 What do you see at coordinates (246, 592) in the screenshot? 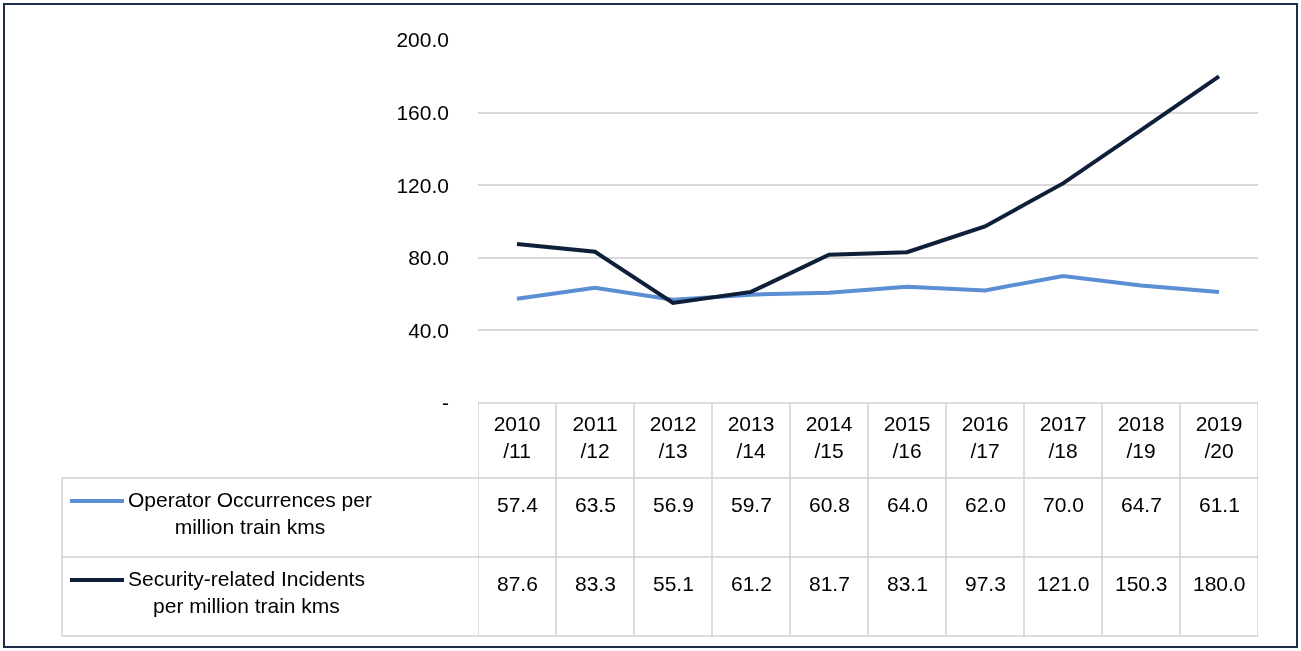
I see `legend-label: Security-related Incidents per million train kms` at bounding box center [246, 592].